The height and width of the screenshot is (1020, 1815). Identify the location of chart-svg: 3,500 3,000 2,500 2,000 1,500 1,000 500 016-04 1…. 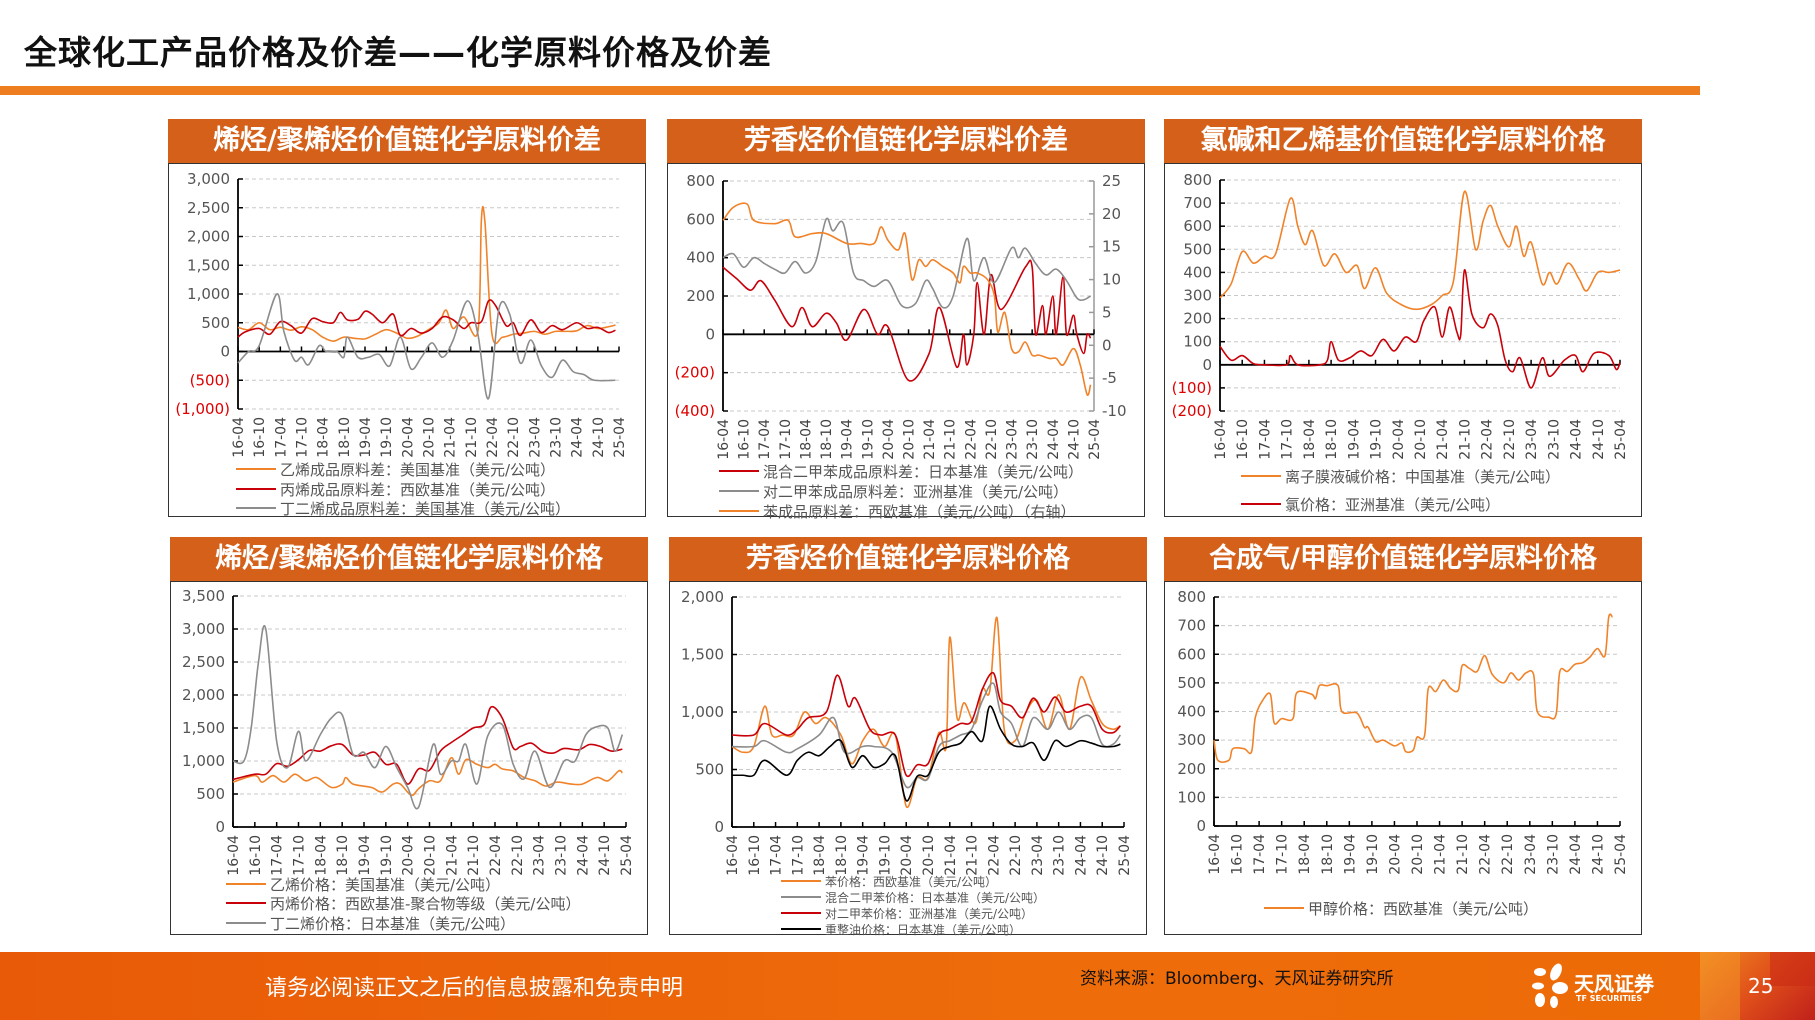
(408, 731).